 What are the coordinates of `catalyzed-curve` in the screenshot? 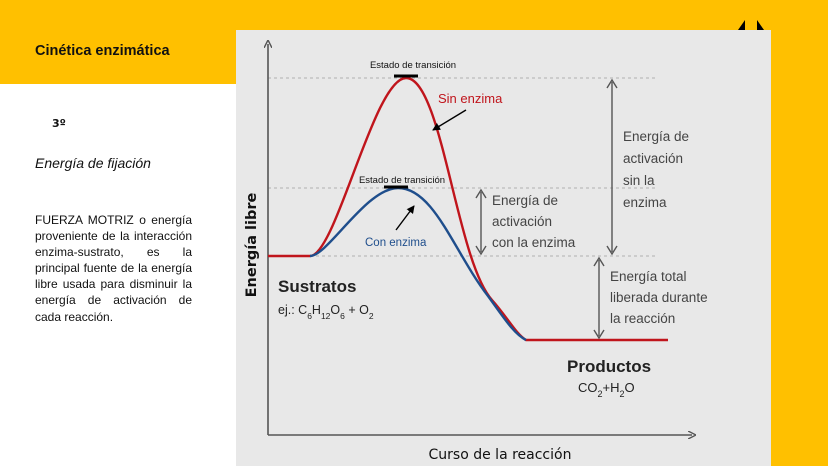 It's located at (418, 264).